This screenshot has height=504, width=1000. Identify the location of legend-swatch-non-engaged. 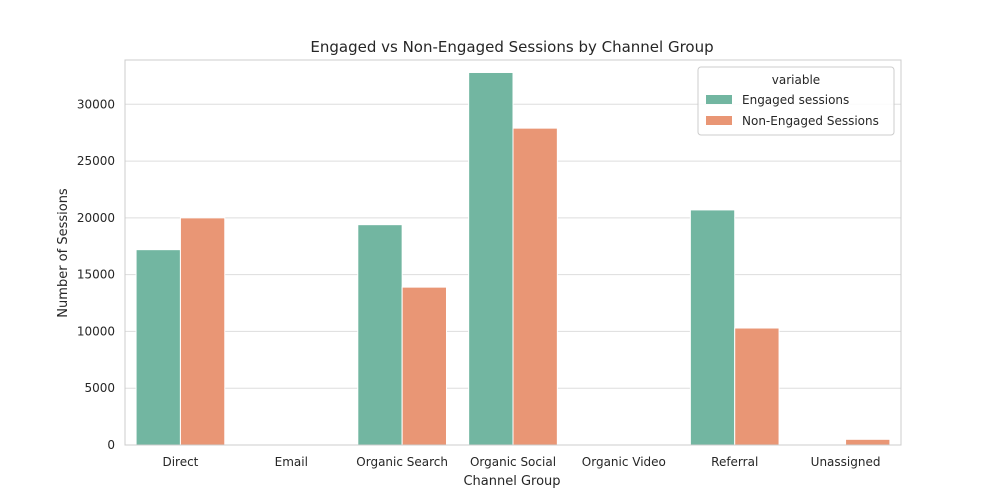
(719, 120).